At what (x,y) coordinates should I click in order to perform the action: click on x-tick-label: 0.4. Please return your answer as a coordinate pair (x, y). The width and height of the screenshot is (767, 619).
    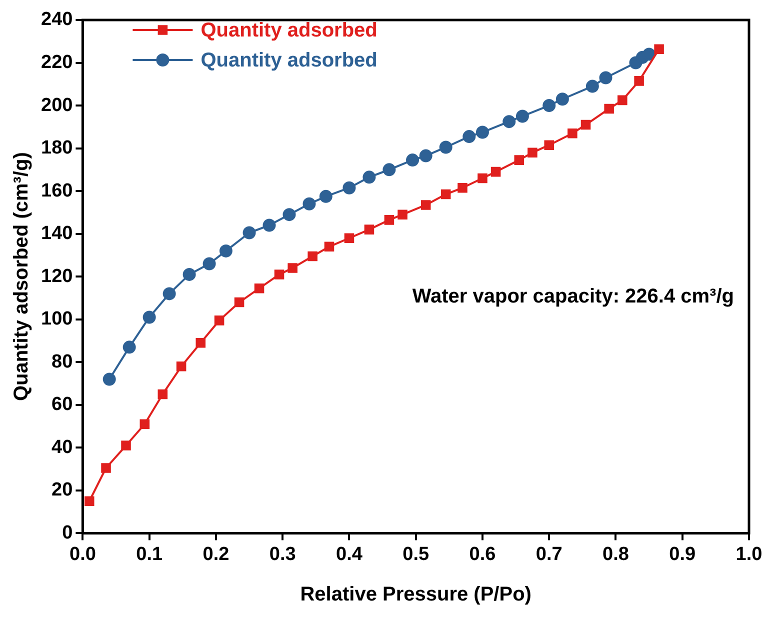
    Looking at the image, I should click on (349, 554).